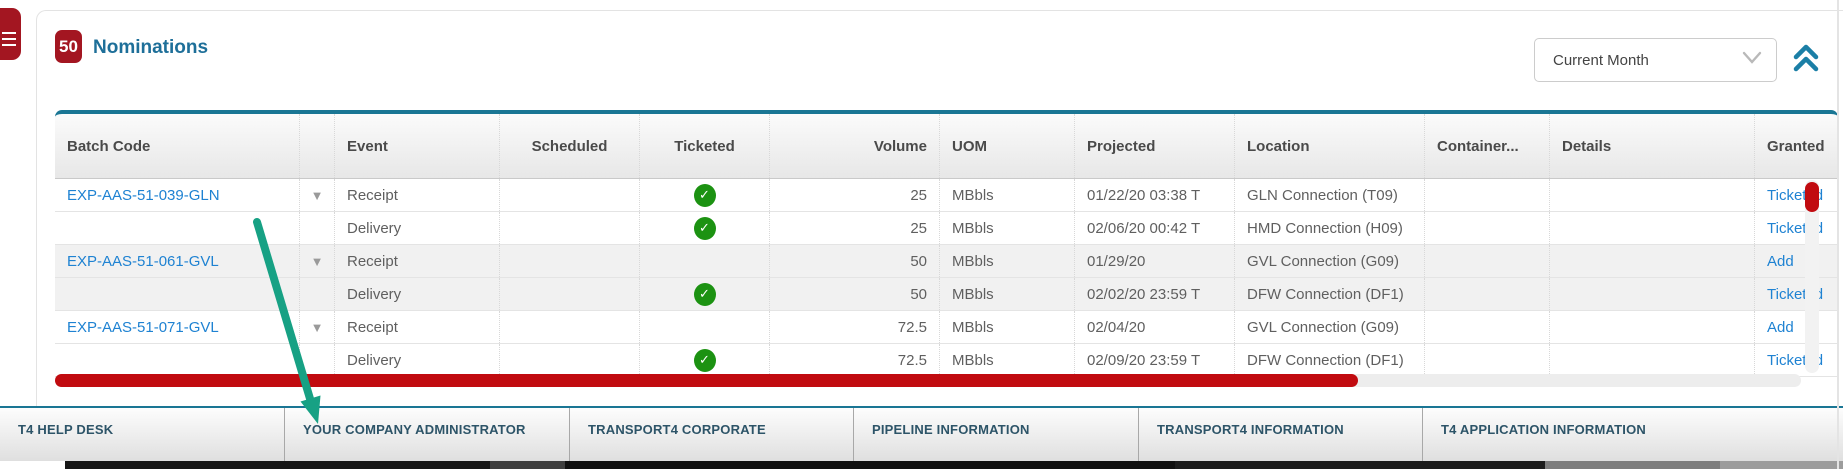  What do you see at coordinates (995, 435) in the screenshot?
I see `footer-link-pipeline-information: PIPELINE INFORMATION` at bounding box center [995, 435].